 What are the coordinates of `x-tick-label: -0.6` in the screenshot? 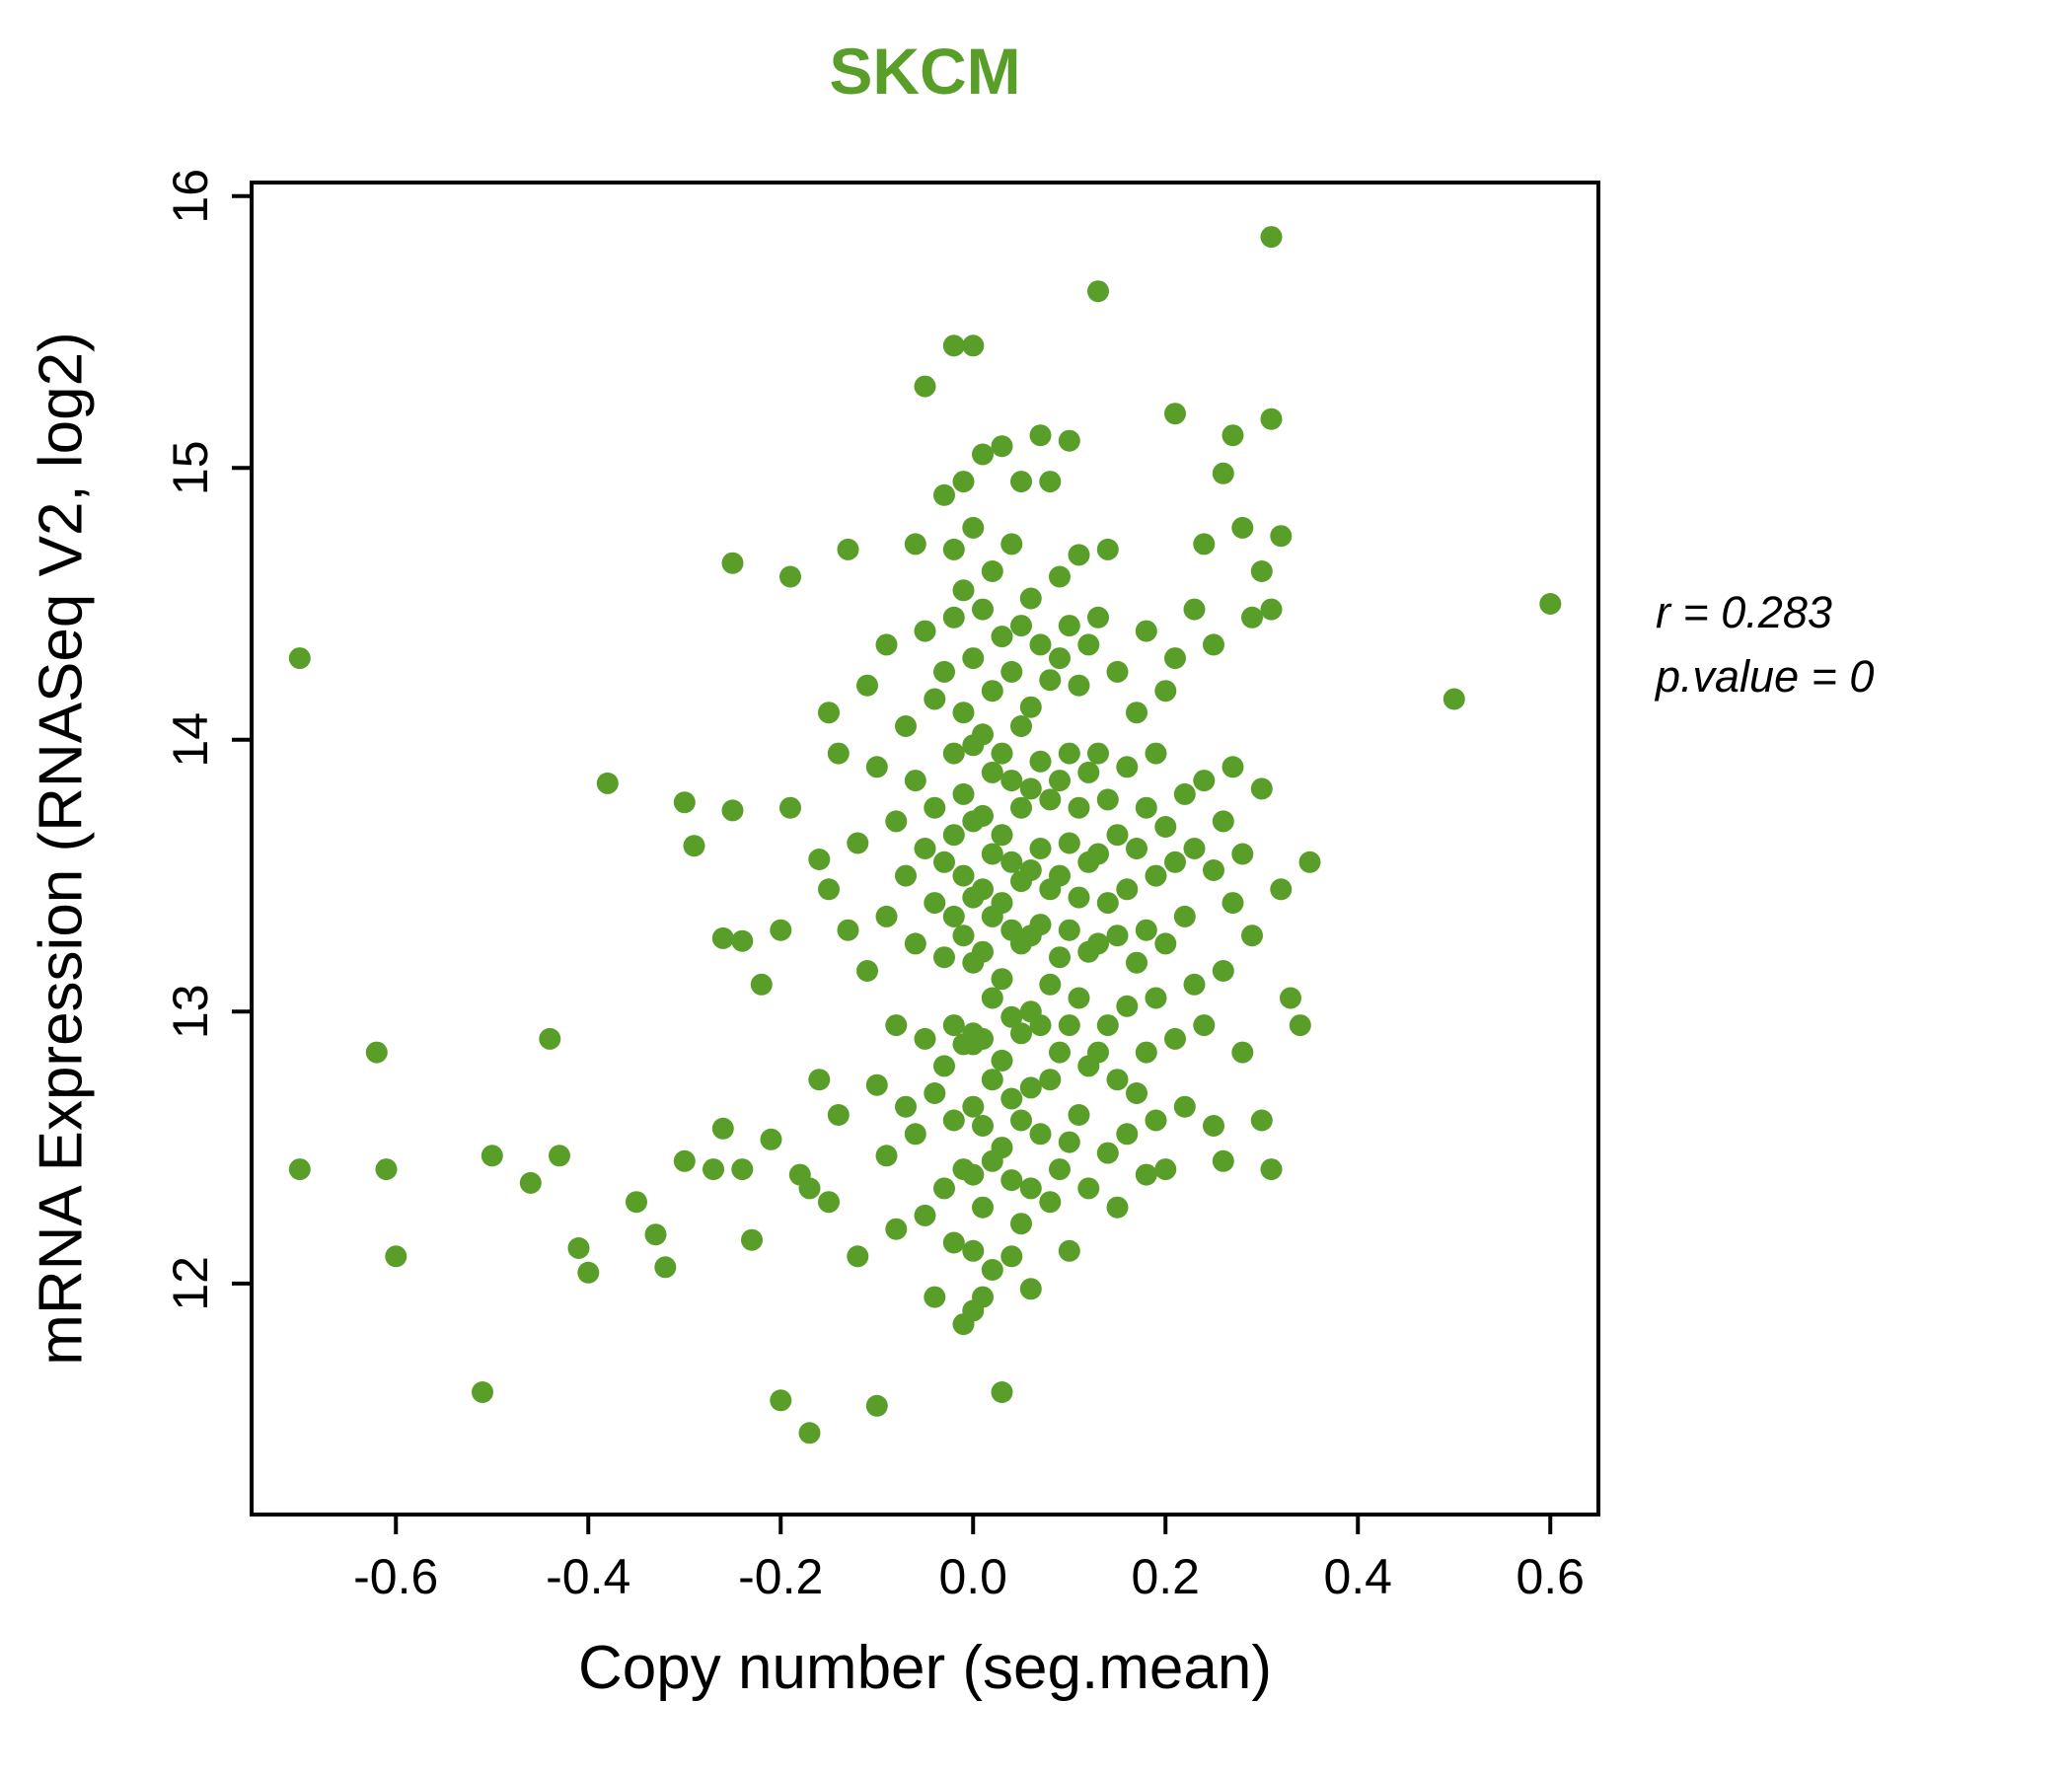 It's located at (396, 1577).